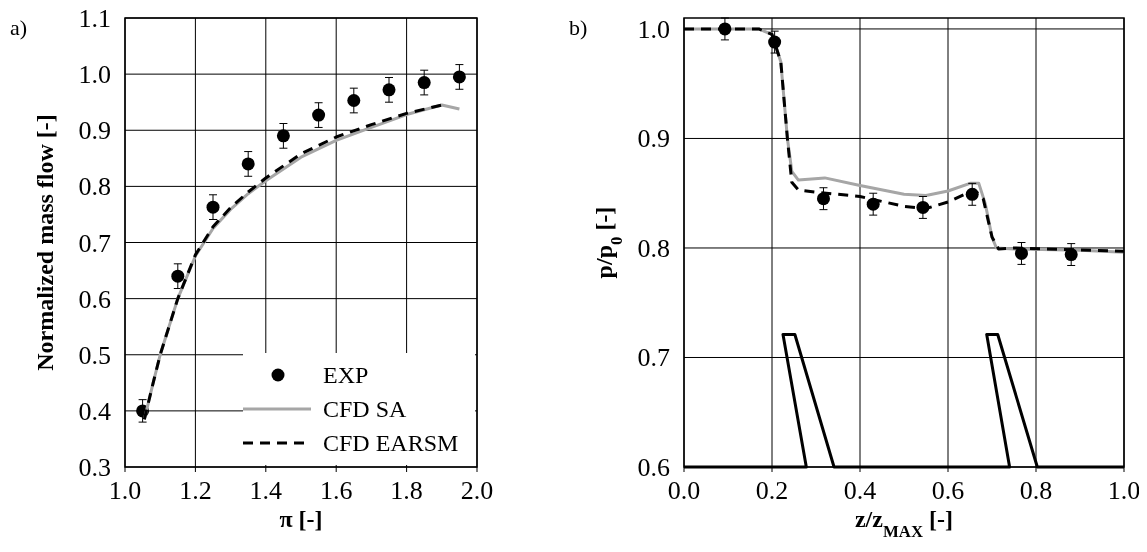 The height and width of the screenshot is (552, 1147). What do you see at coordinates (391, 443) in the screenshot?
I see `legend-label: CFD EARSM` at bounding box center [391, 443].